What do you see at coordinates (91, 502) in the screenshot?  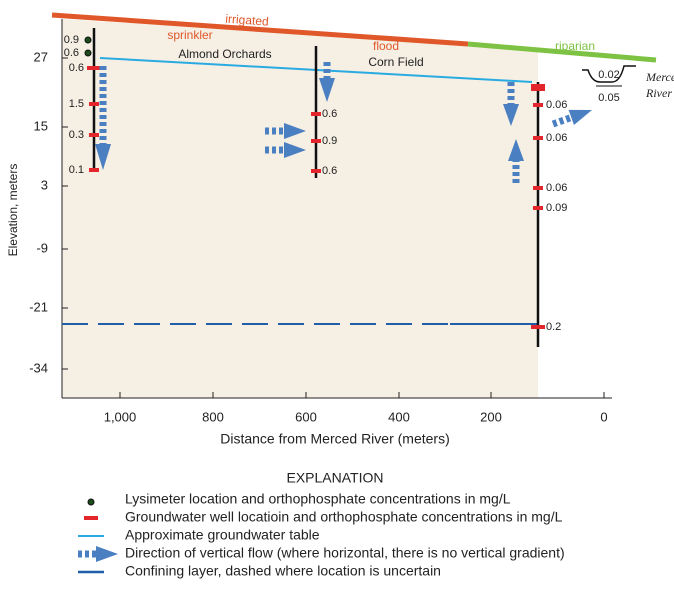 I see `legend-lysimeter` at bounding box center [91, 502].